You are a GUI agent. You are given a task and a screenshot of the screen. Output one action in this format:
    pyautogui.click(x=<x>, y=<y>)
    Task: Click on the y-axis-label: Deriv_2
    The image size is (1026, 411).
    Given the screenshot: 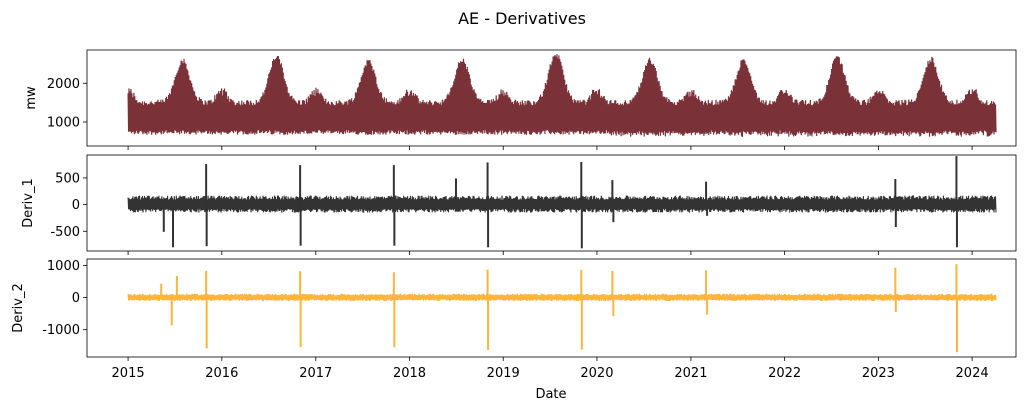 What is the action you would take?
    pyautogui.click(x=18, y=307)
    